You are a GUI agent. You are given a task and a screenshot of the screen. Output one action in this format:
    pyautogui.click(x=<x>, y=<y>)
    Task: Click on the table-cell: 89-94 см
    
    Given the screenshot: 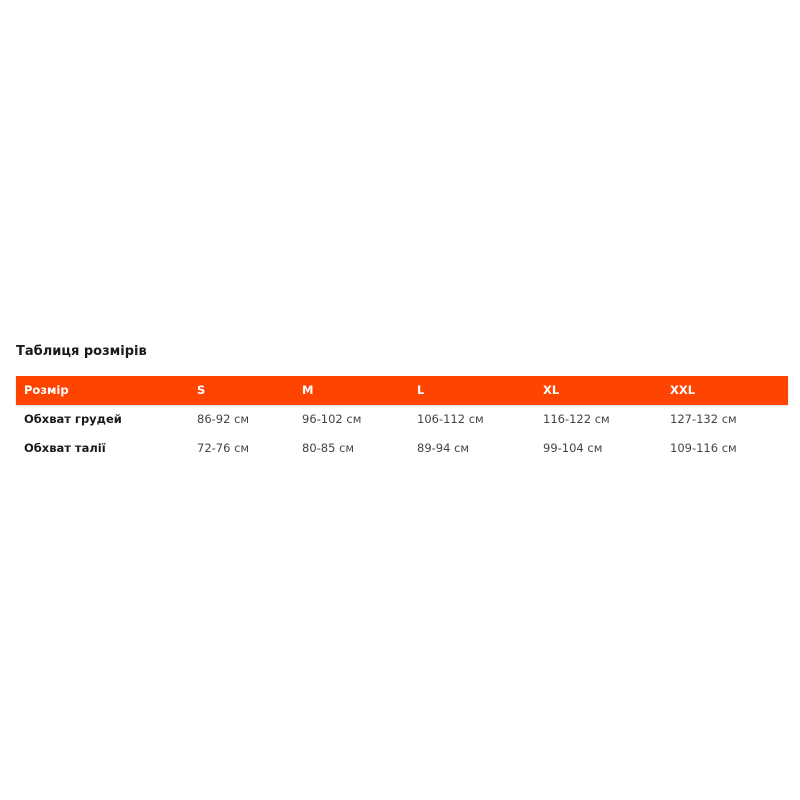 What is the action you would take?
    pyautogui.click(x=443, y=448)
    